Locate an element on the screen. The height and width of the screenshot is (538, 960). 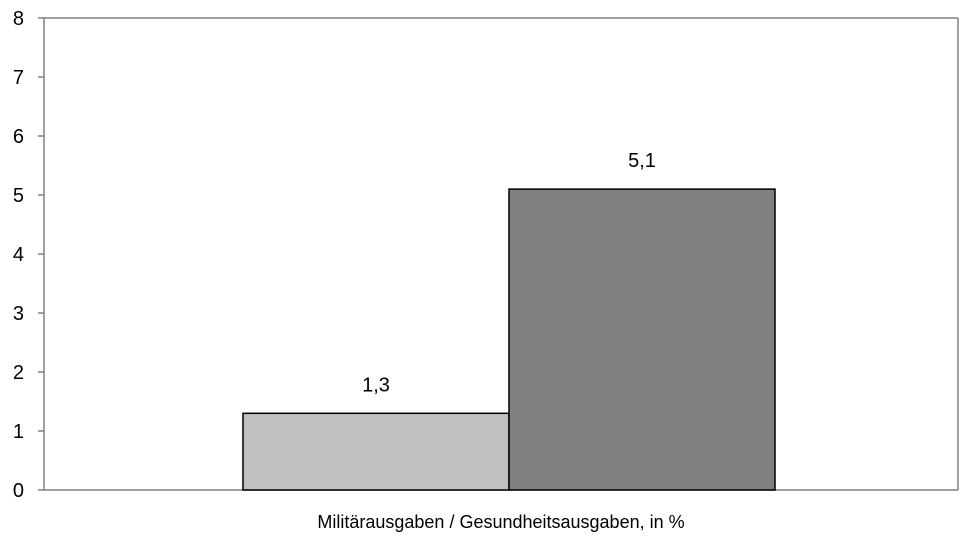
data-labels: 1,3 5,1 is located at coordinates (509, 273).